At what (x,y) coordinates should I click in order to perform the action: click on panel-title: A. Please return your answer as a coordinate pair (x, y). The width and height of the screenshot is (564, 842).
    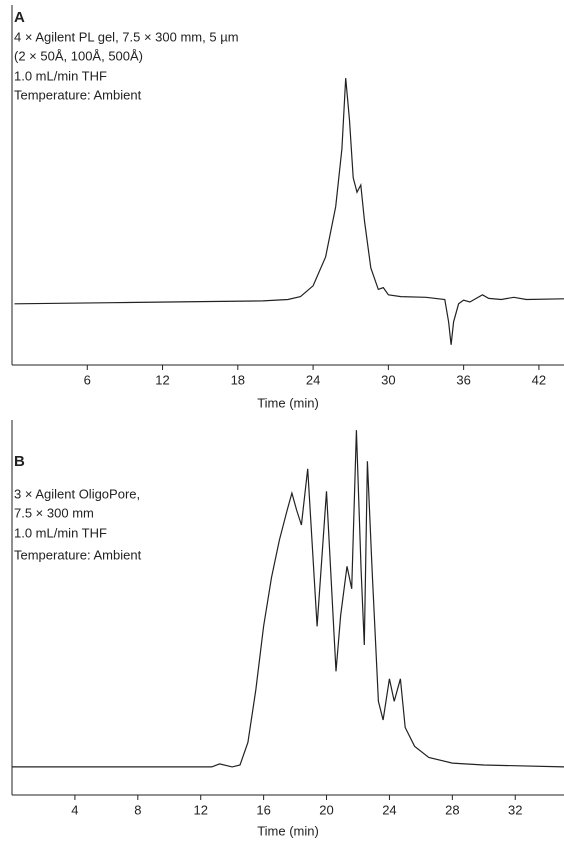
    Looking at the image, I should click on (19, 17).